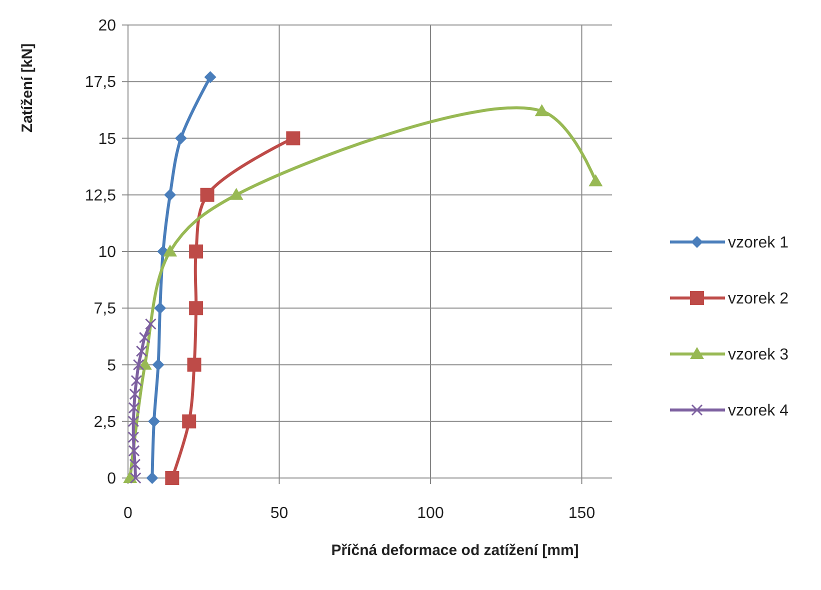 The height and width of the screenshot is (590, 821). Describe the element at coordinates (107, 139) in the screenshot. I see `y-tick-label: 15` at that location.